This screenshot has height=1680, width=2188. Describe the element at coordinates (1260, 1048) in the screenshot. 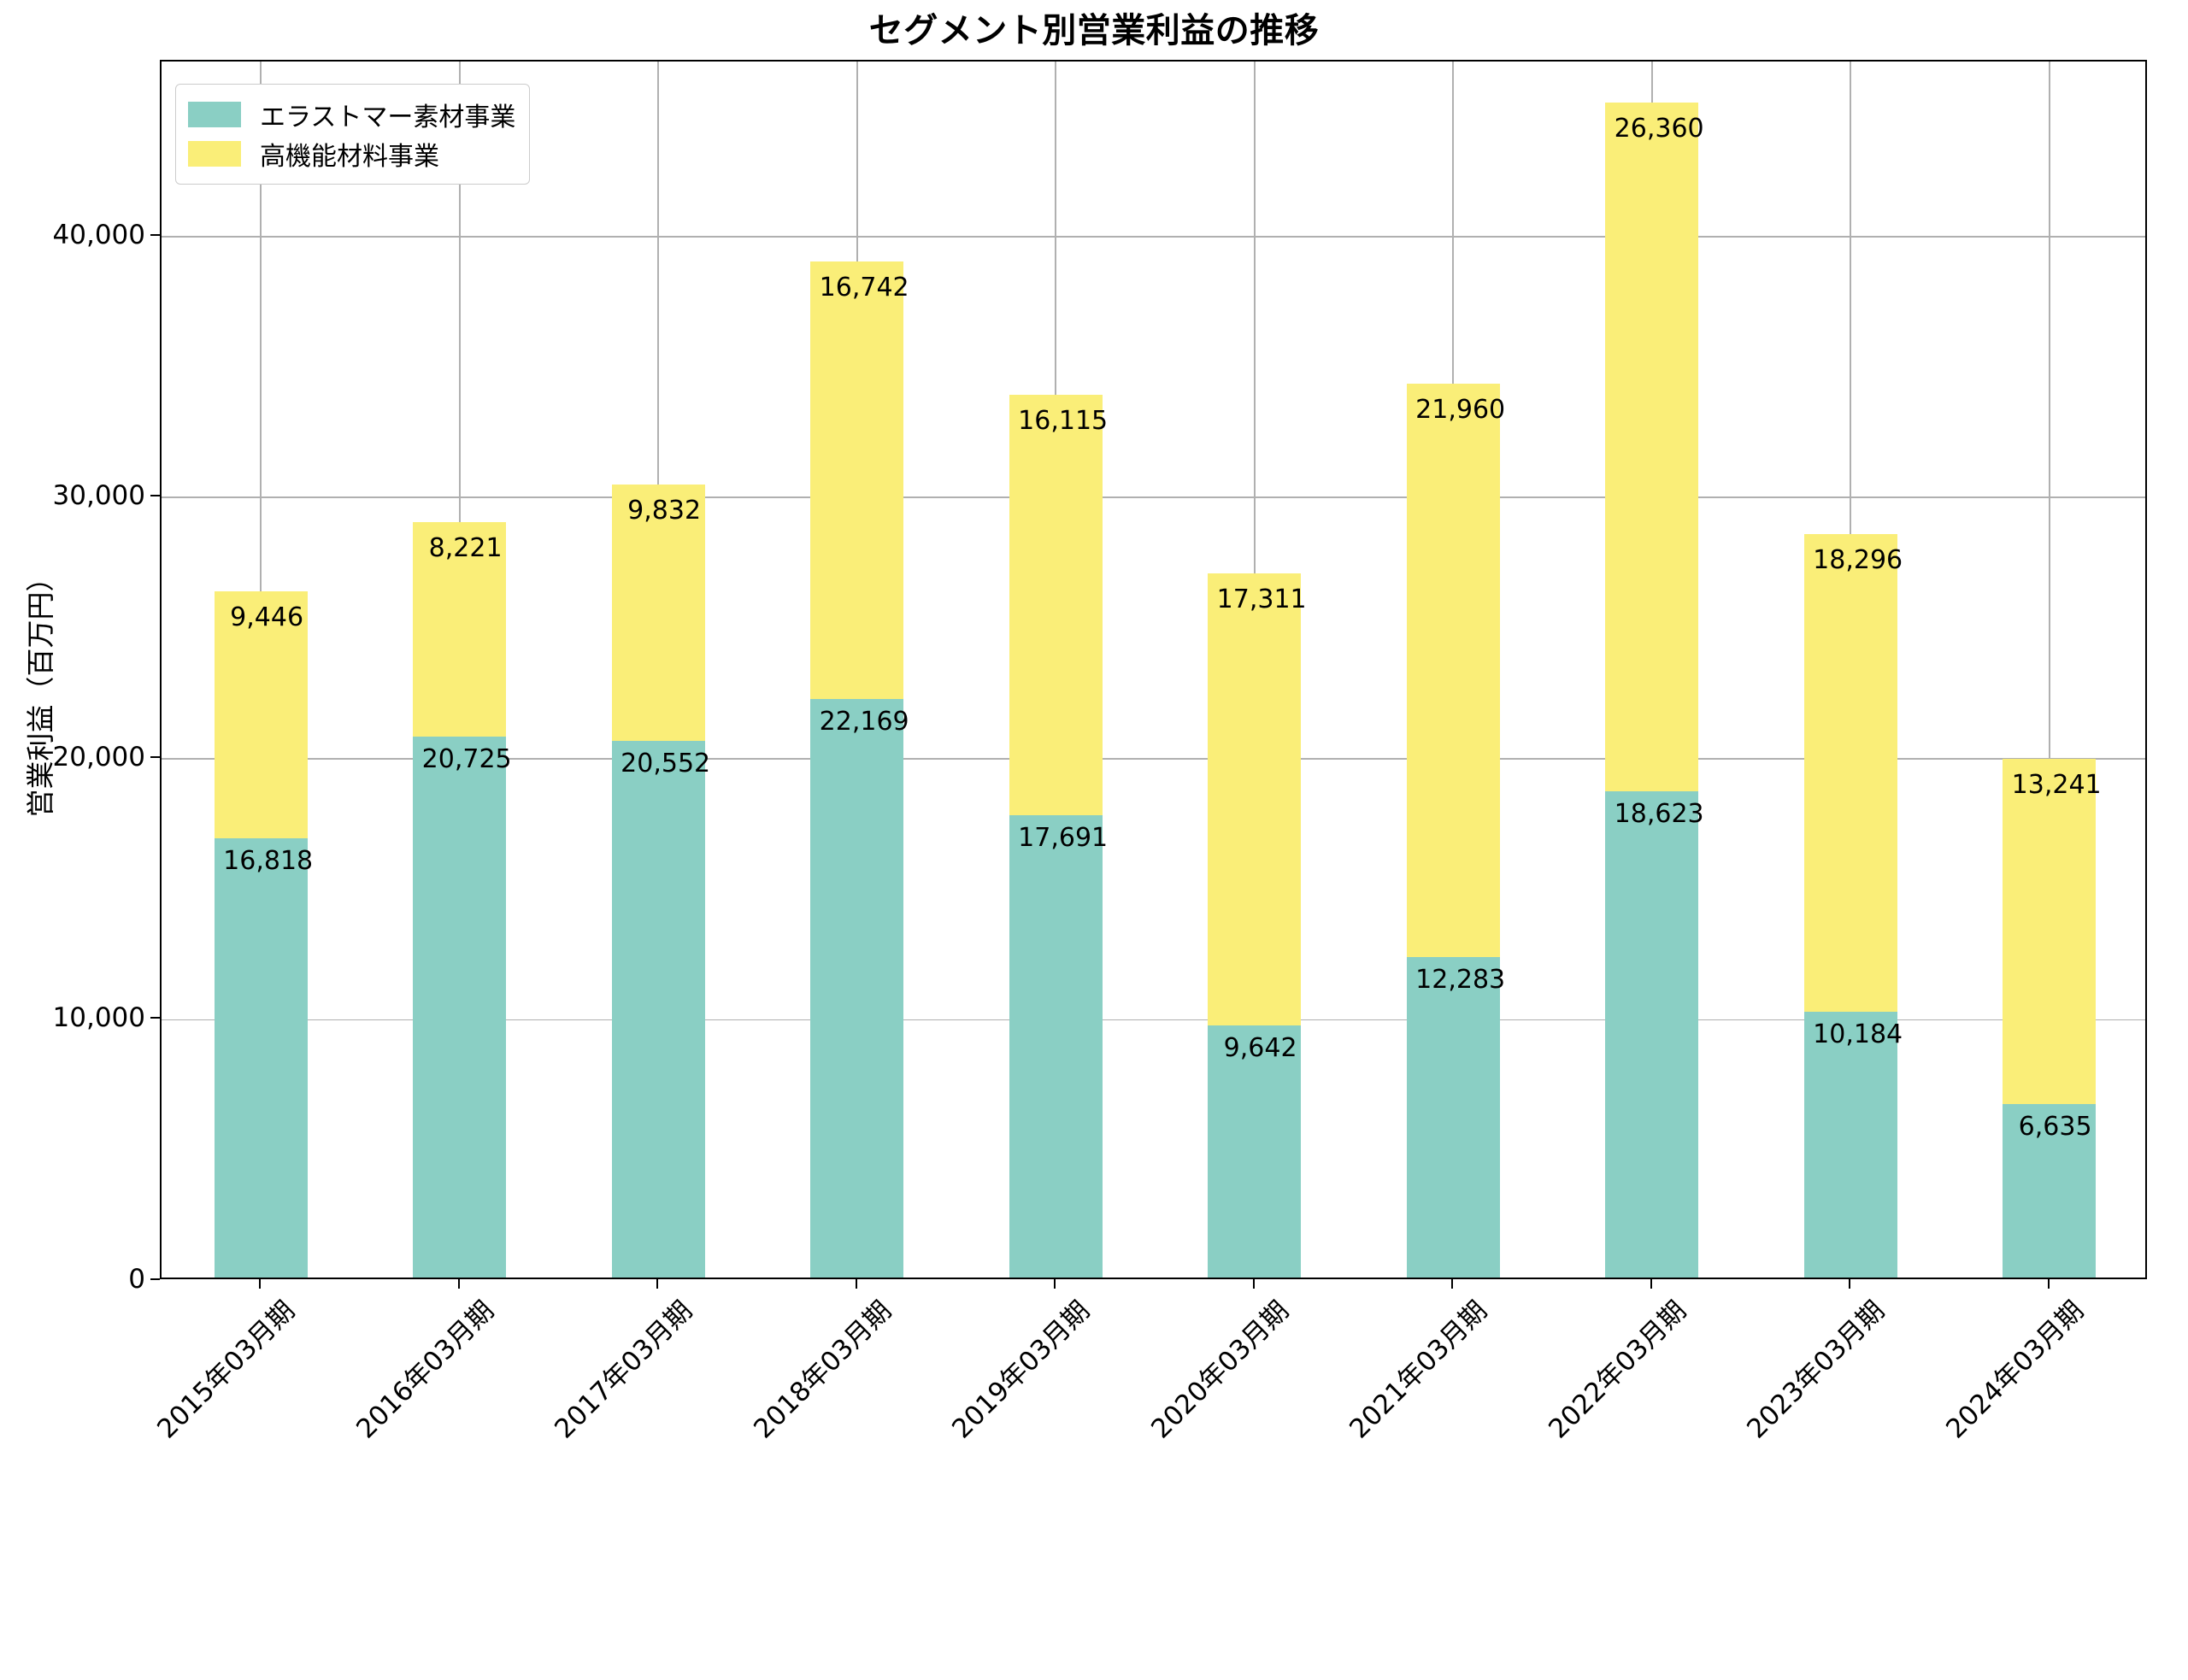

I see `bar-value-label-elastomer: 9,642` at that location.